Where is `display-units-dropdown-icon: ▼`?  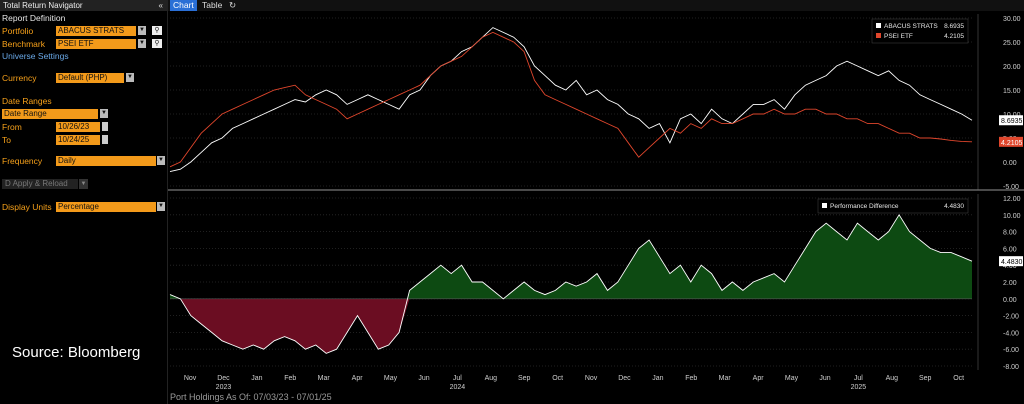
display-units-dropdown-icon: ▼ is located at coordinates (161, 206).